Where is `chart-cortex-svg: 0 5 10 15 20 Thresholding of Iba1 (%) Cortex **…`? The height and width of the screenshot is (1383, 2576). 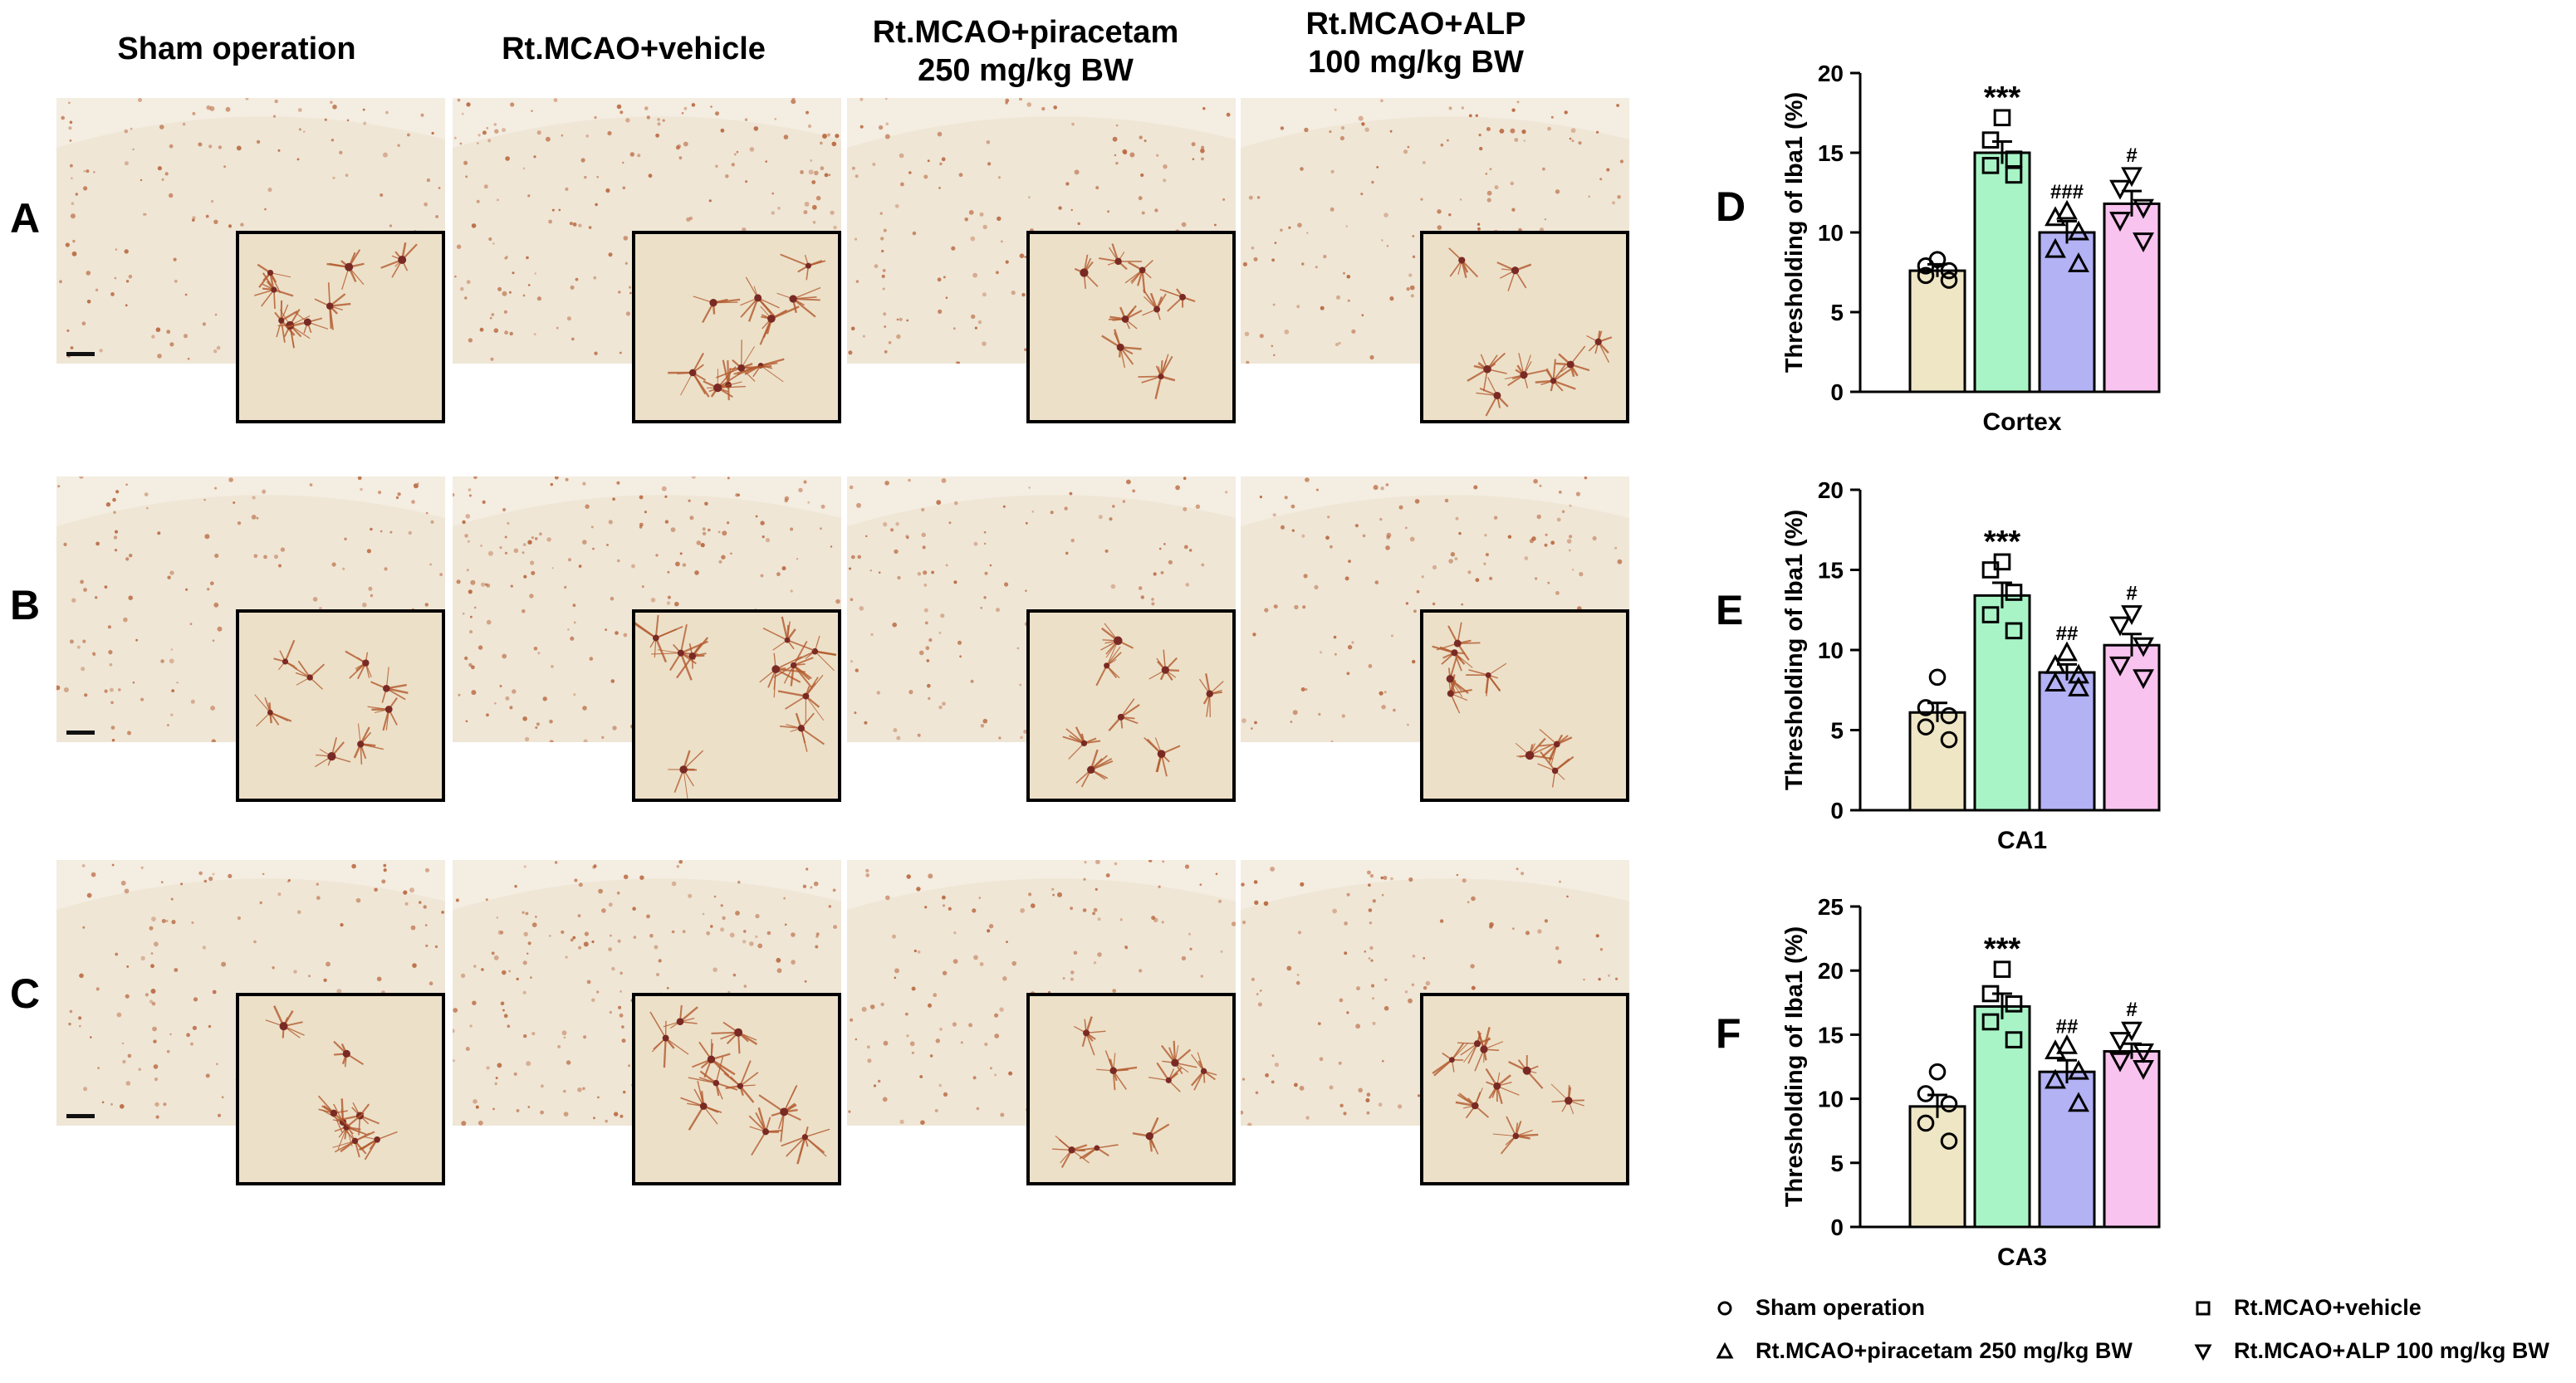 chart-cortex-svg: 0 5 10 15 20 Thresholding of Iba1 (%) Cortex **… is located at coordinates (1971, 249).